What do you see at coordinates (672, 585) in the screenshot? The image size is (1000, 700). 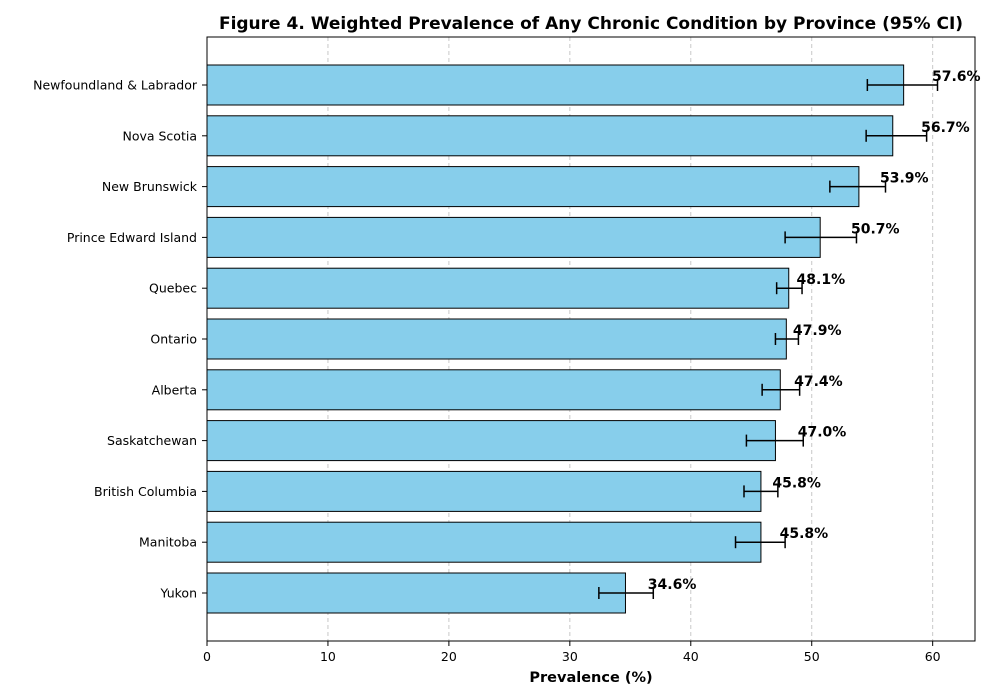 I see `data-label-yukon: 34.6%` at bounding box center [672, 585].